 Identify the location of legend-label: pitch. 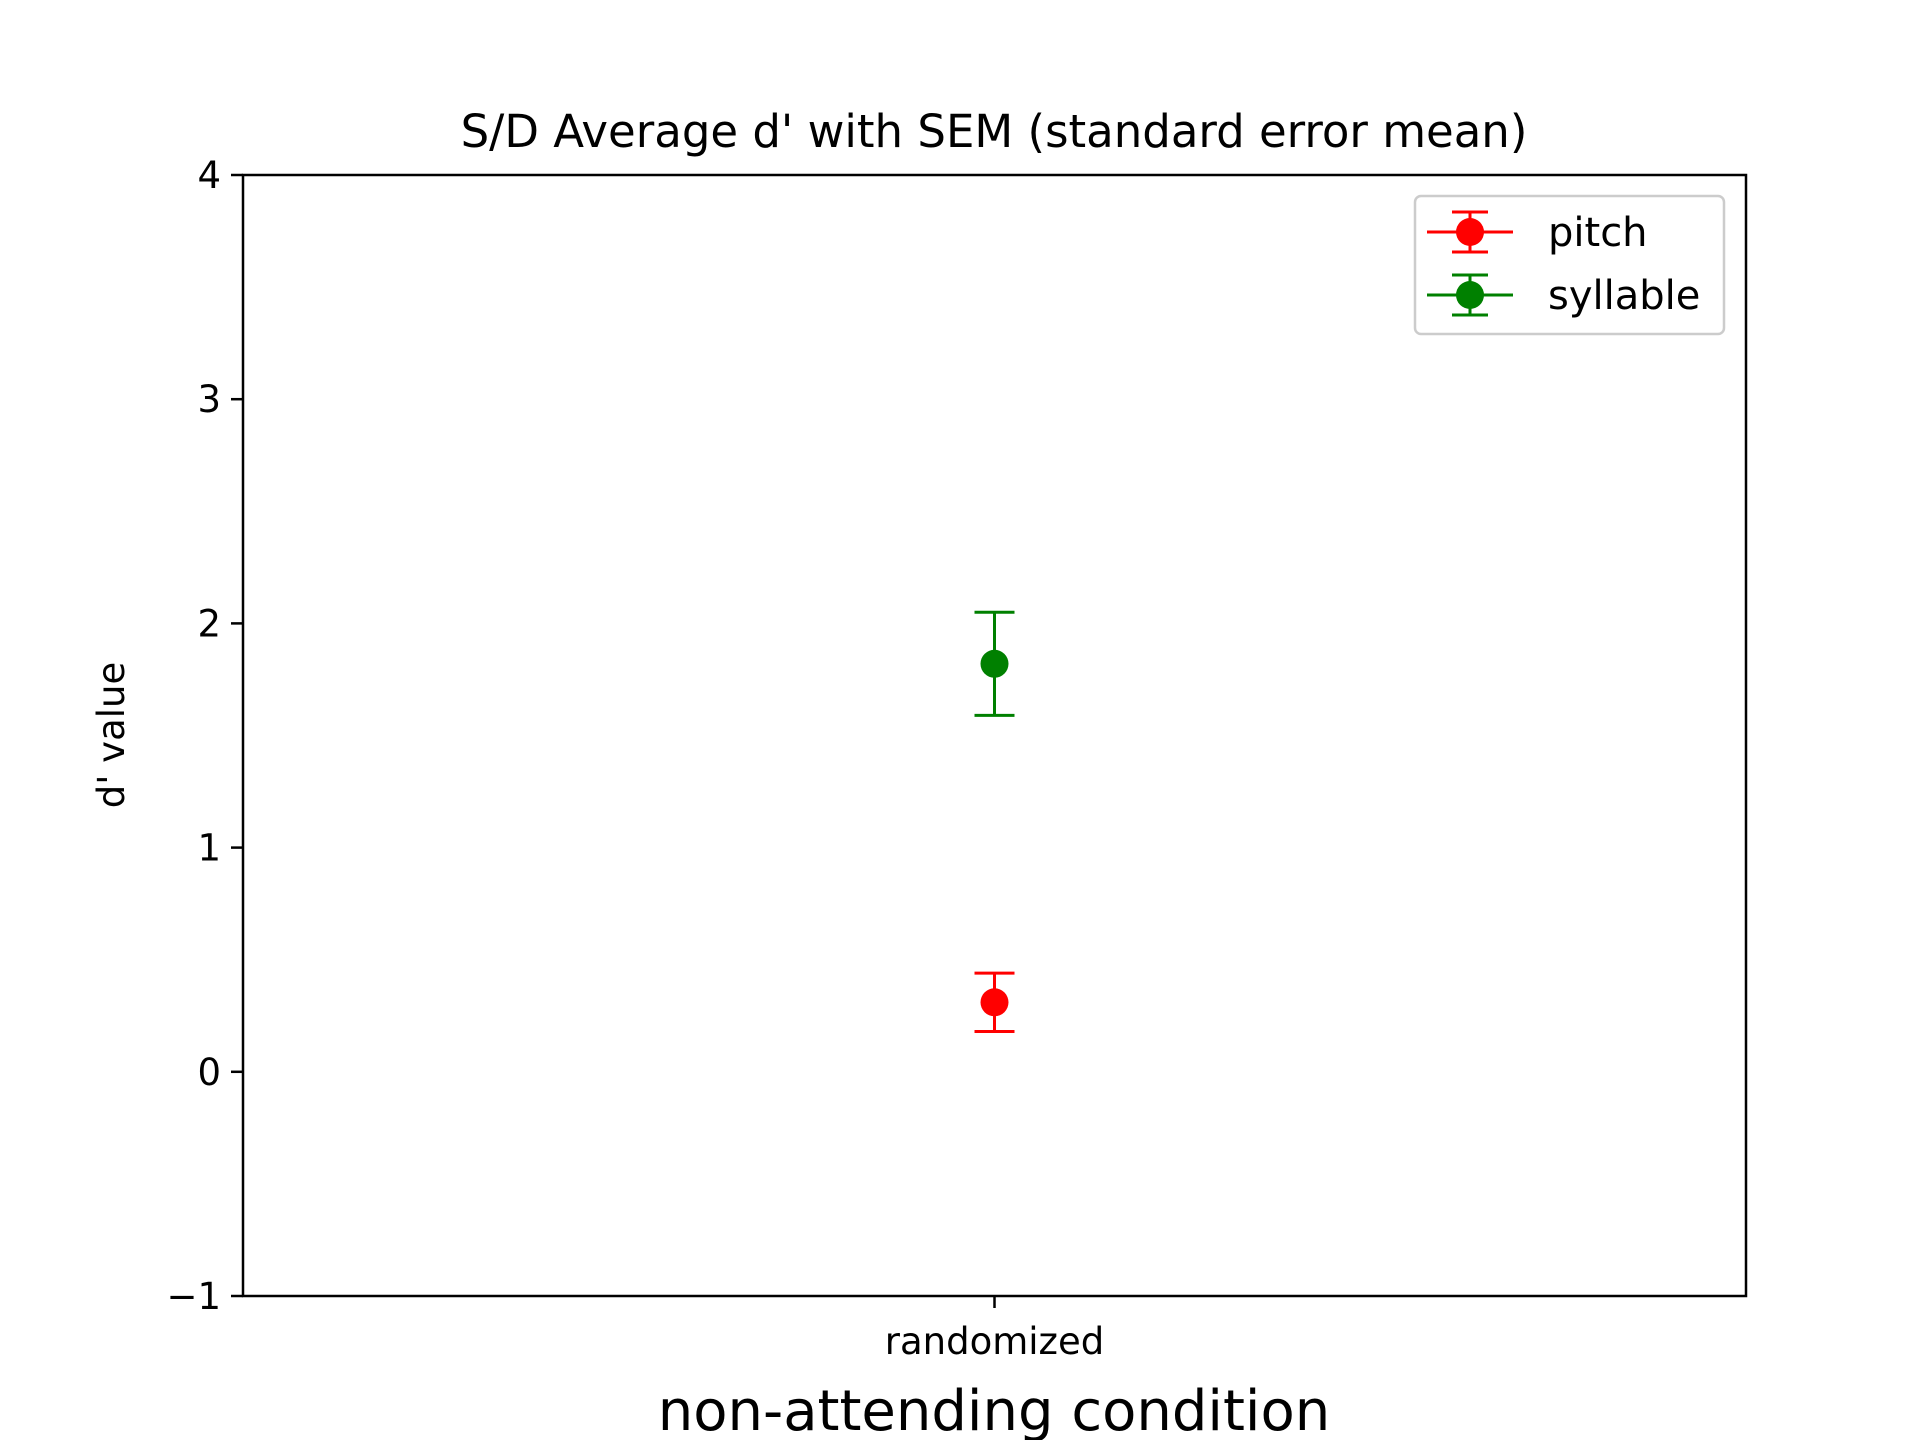
(1598, 233).